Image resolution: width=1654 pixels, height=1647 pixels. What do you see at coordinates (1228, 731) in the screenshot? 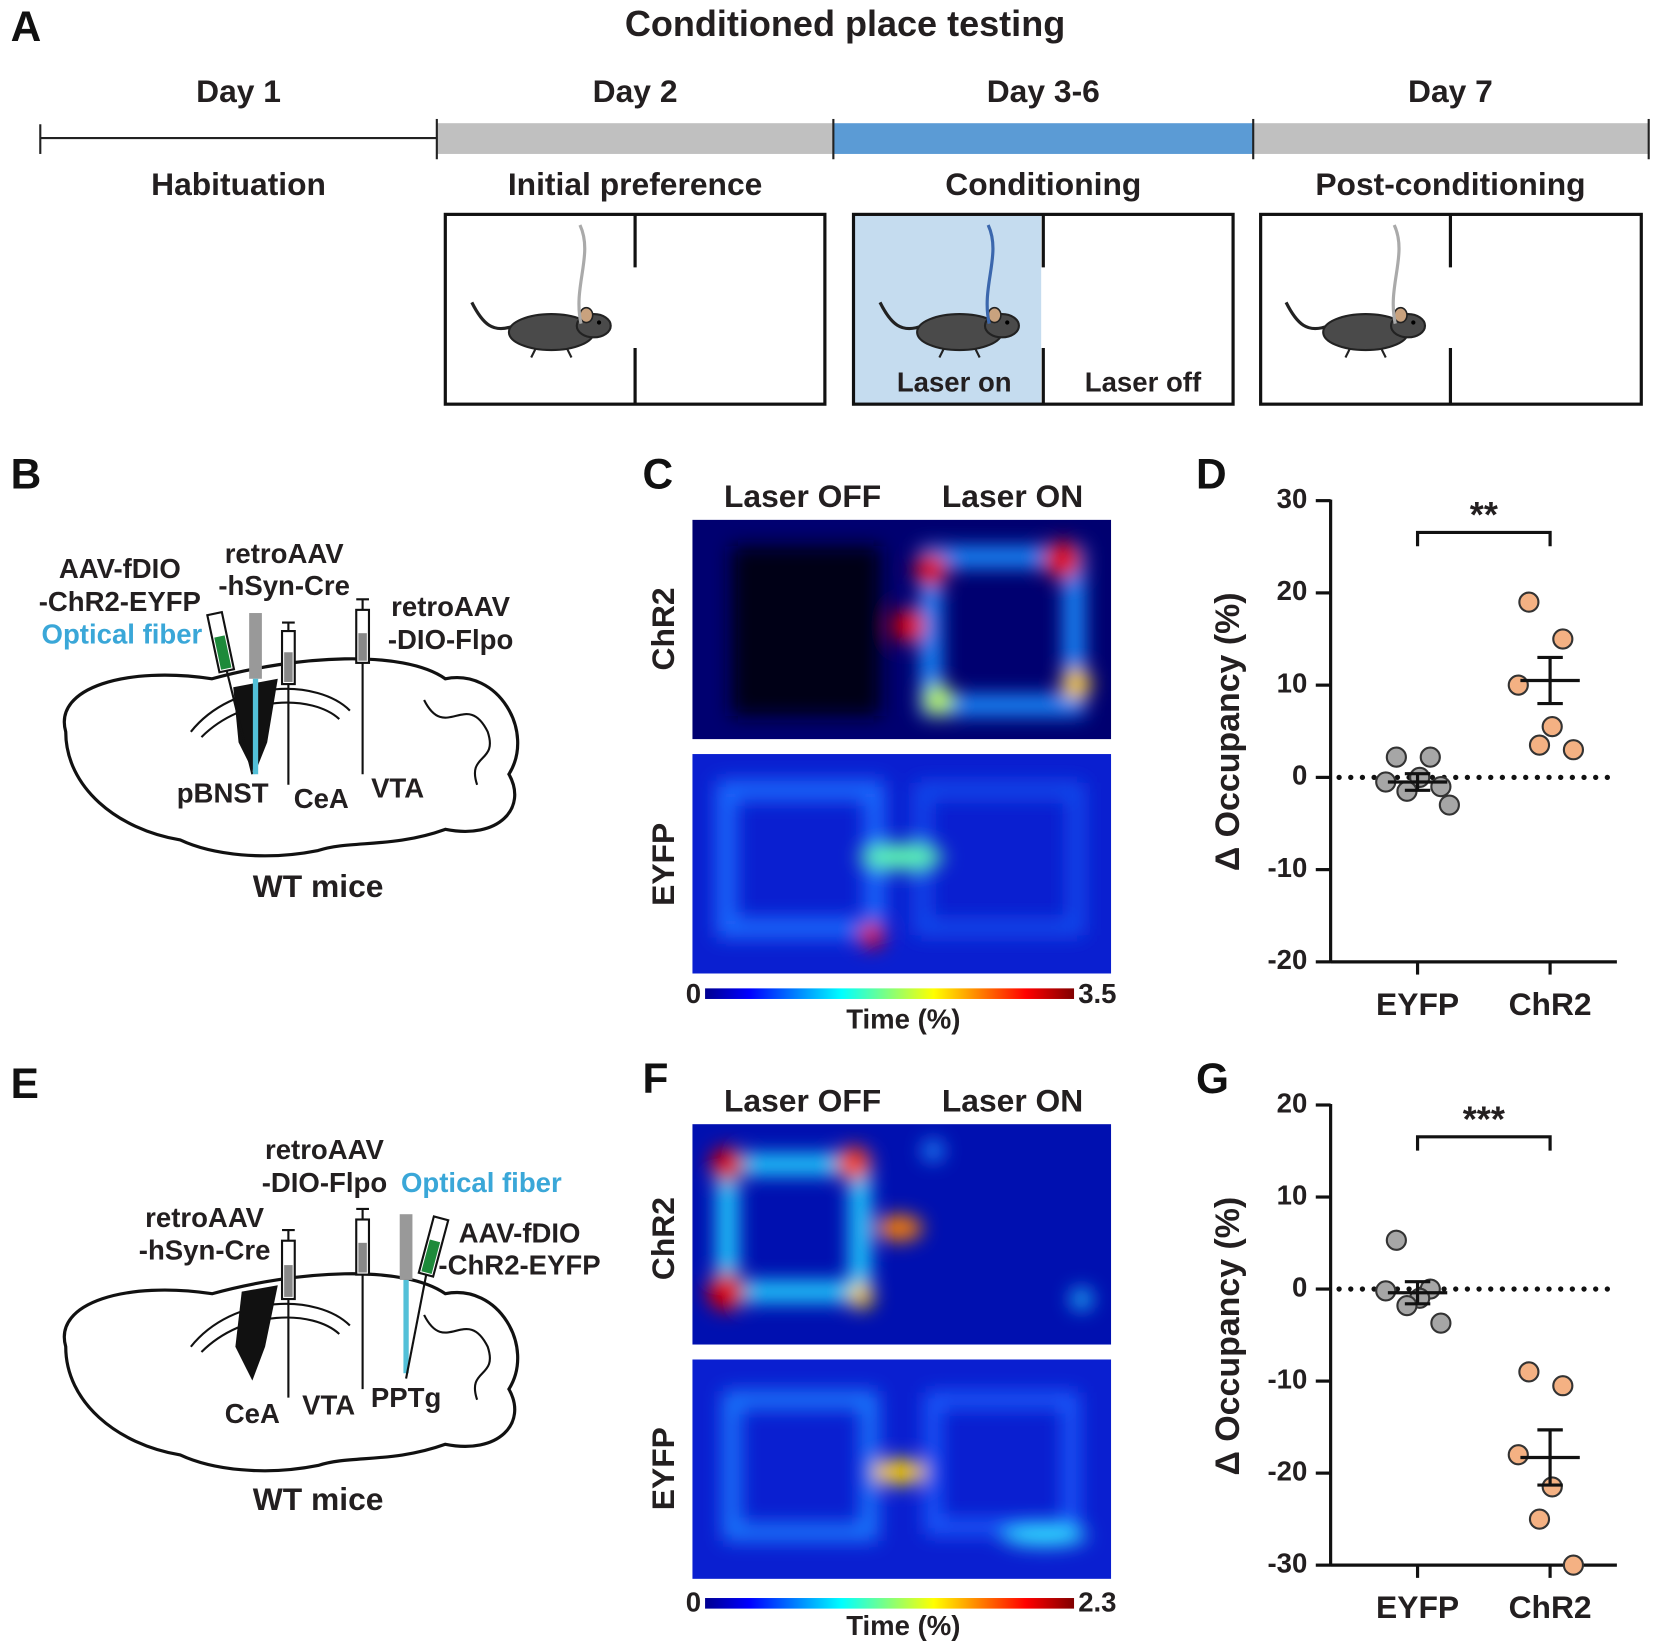
I see `y-axis-label: Δ Occupancy (%)` at bounding box center [1228, 731].